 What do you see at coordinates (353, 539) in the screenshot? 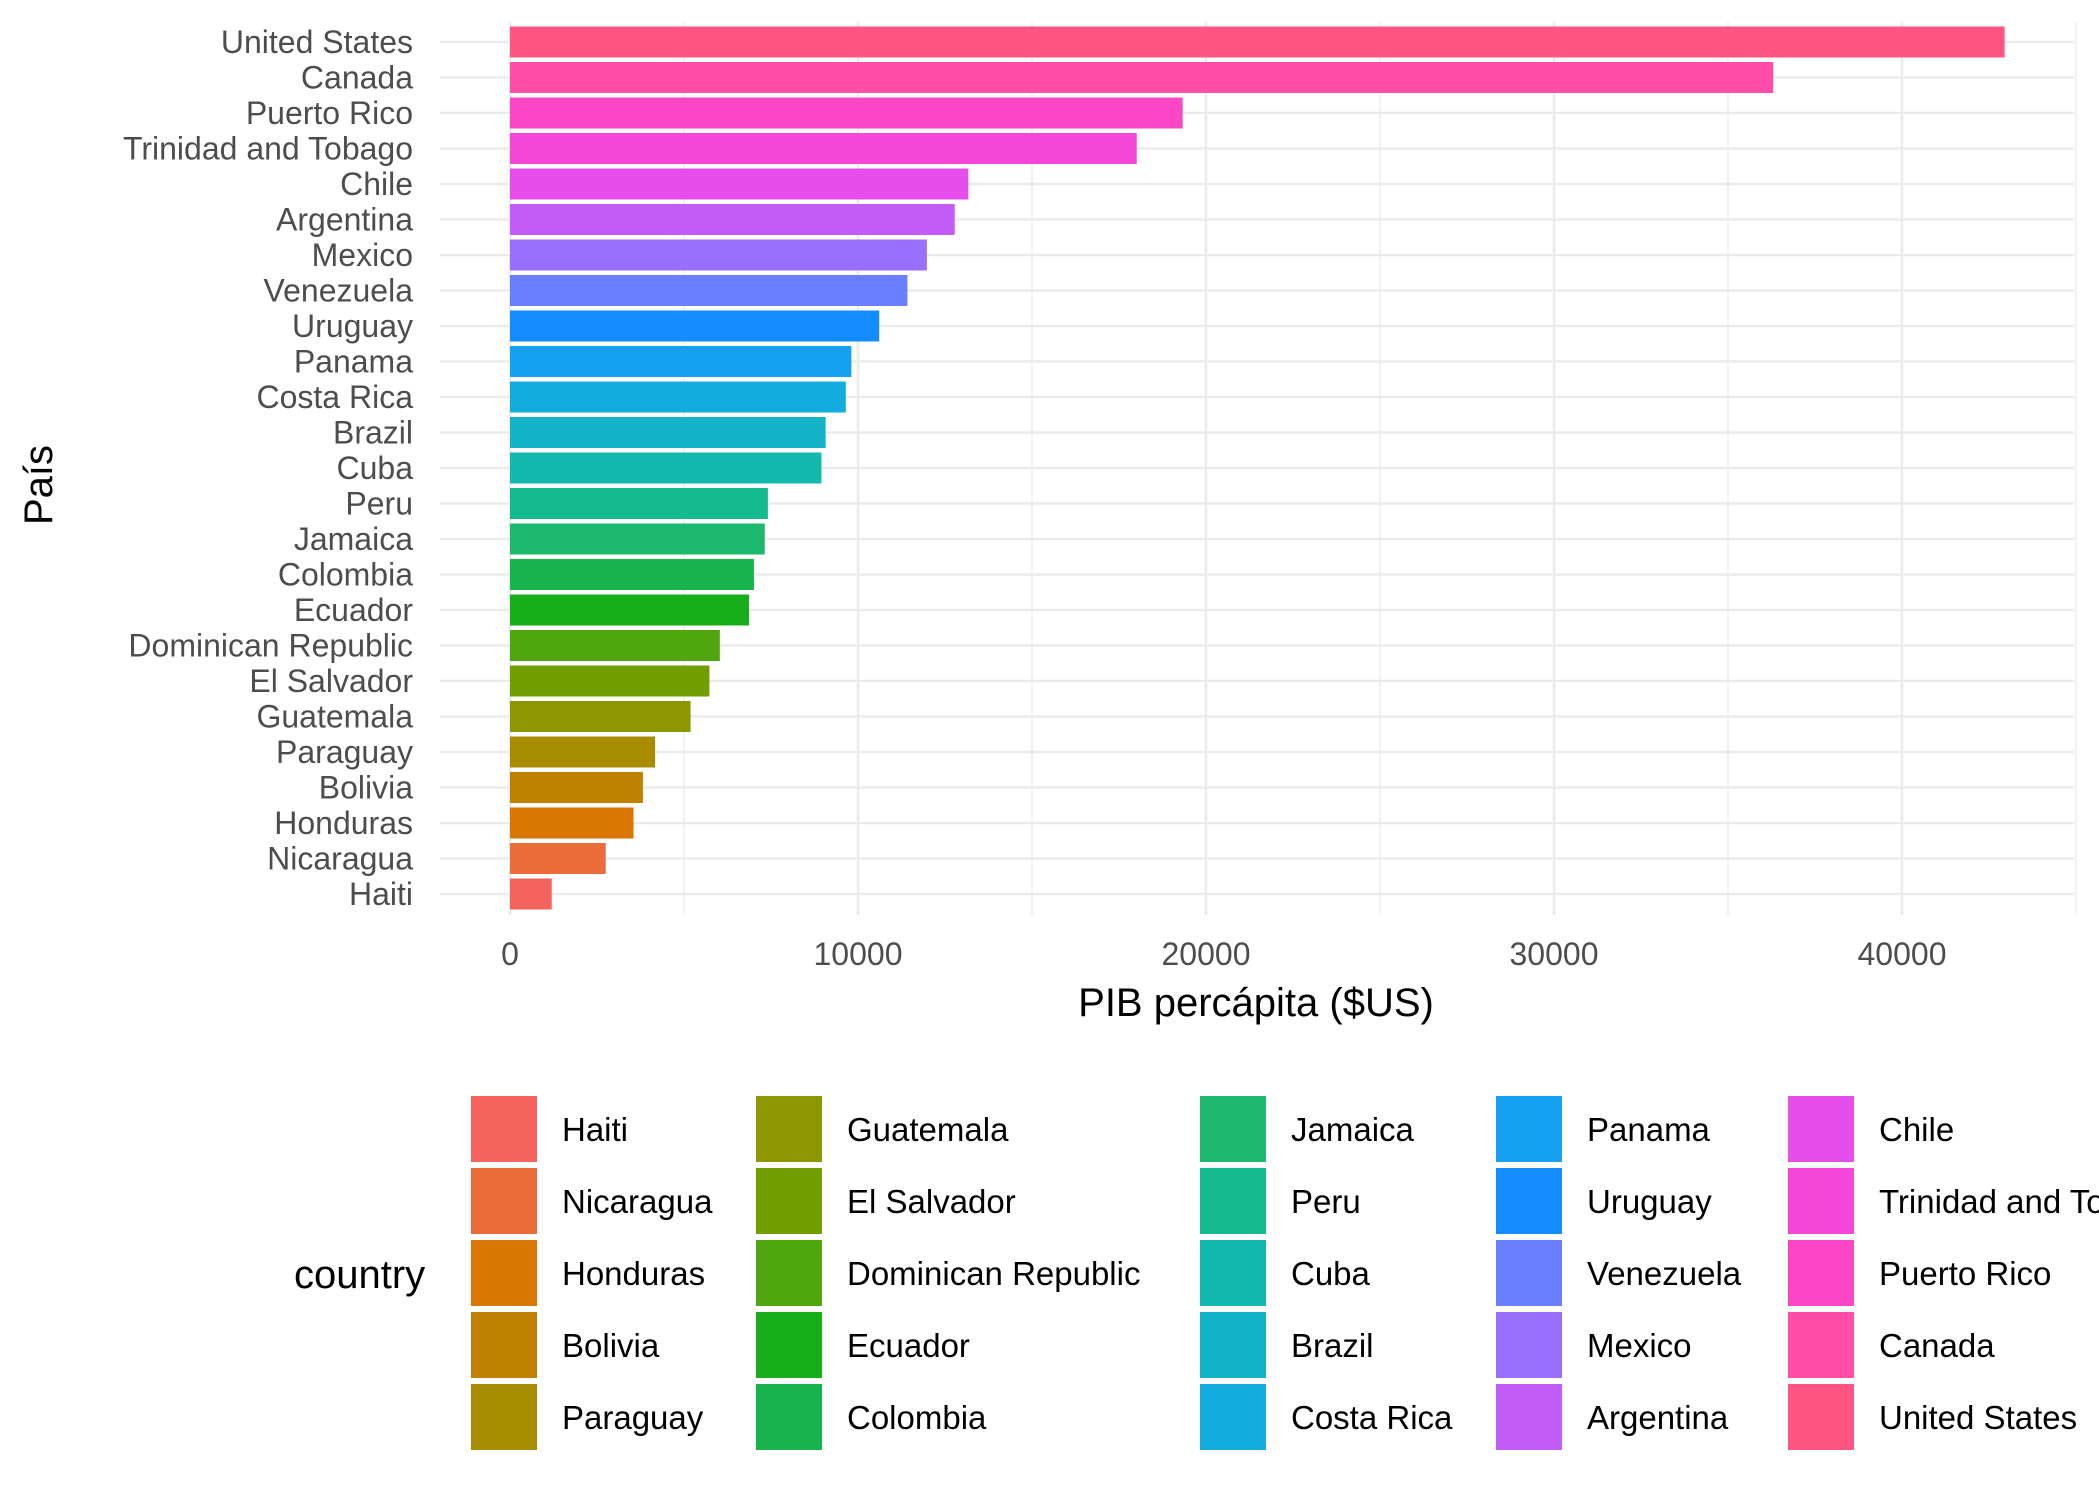
I see `y-tick-label: Jamaica` at bounding box center [353, 539].